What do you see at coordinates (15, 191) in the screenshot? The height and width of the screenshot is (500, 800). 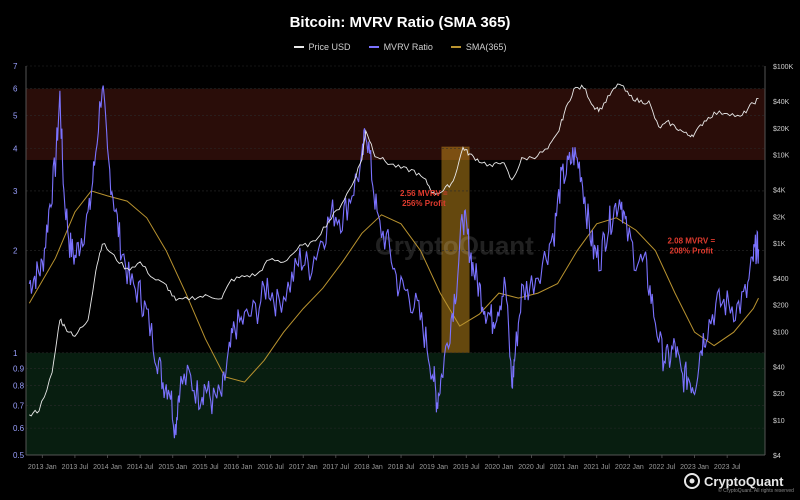 I see `y-left-tick-label: 3` at bounding box center [15, 191].